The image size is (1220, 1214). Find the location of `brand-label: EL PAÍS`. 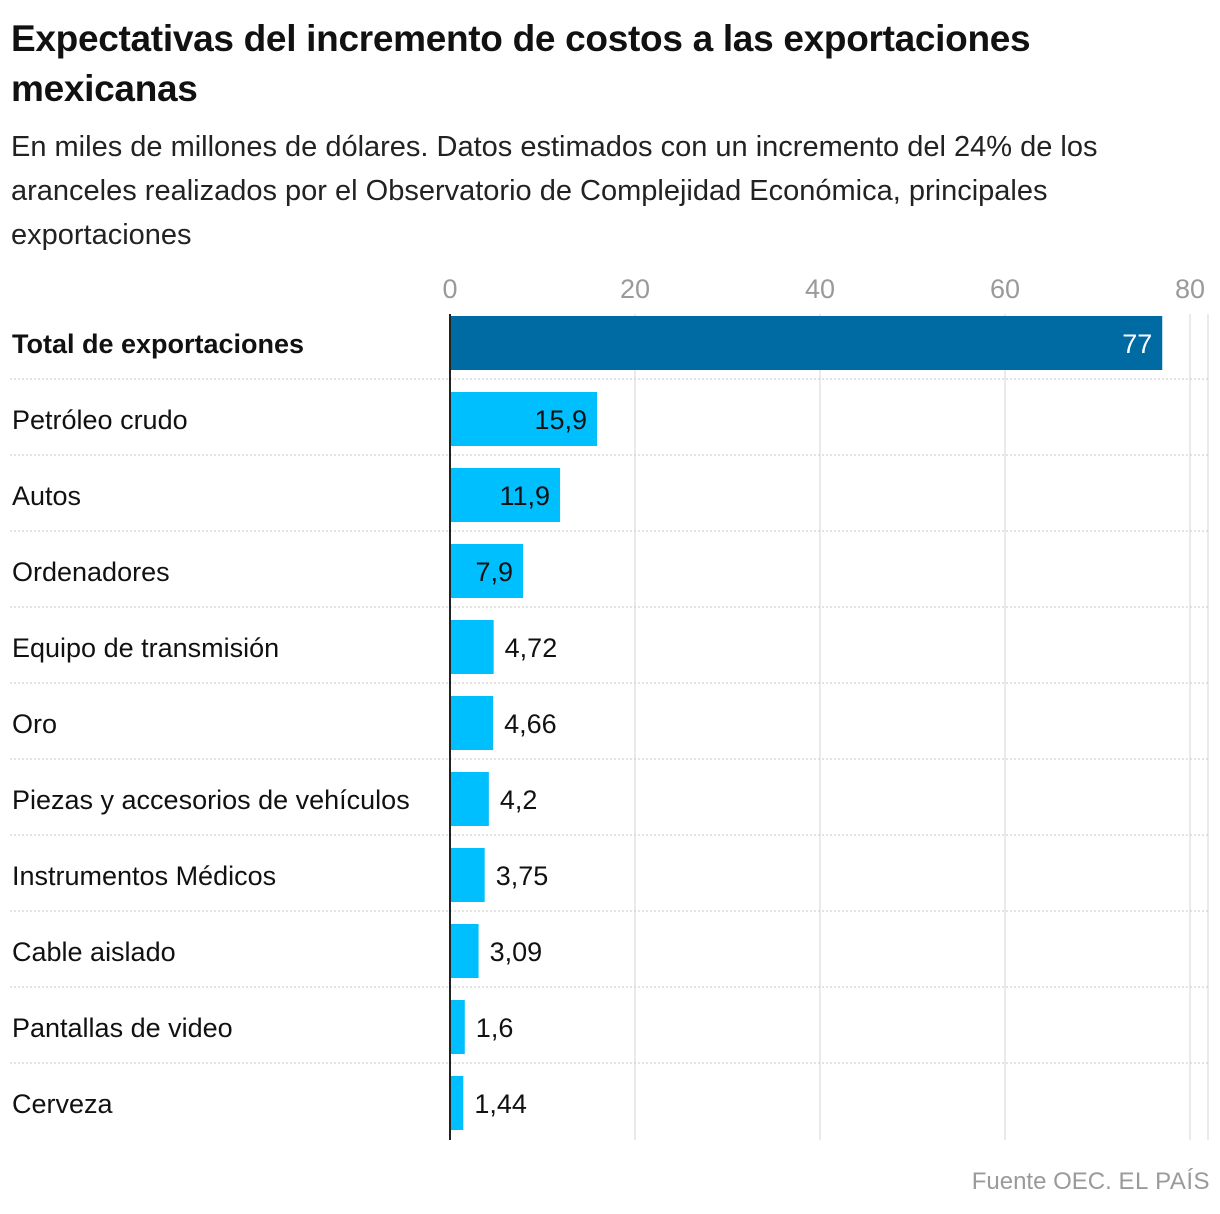

brand-label: EL PAÍS is located at coordinates (1164, 1181).